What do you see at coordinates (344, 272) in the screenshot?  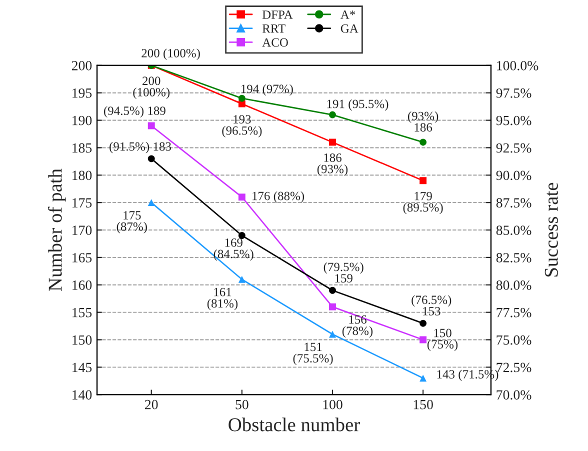 I see `data-label: (79.5%) 159` at bounding box center [344, 272].